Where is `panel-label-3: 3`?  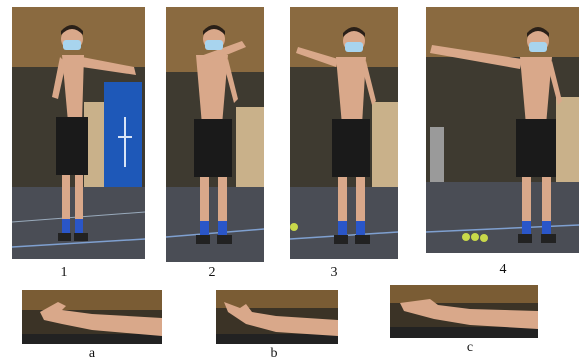
panel-label-3: 3 is located at coordinates (334, 272).